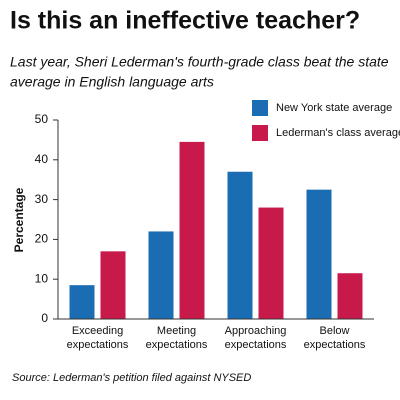 Image resolution: width=400 pixels, height=400 pixels. What do you see at coordinates (185, 21) in the screenshot?
I see `chart-title: Is this an ineffective teacher?` at bounding box center [185, 21].